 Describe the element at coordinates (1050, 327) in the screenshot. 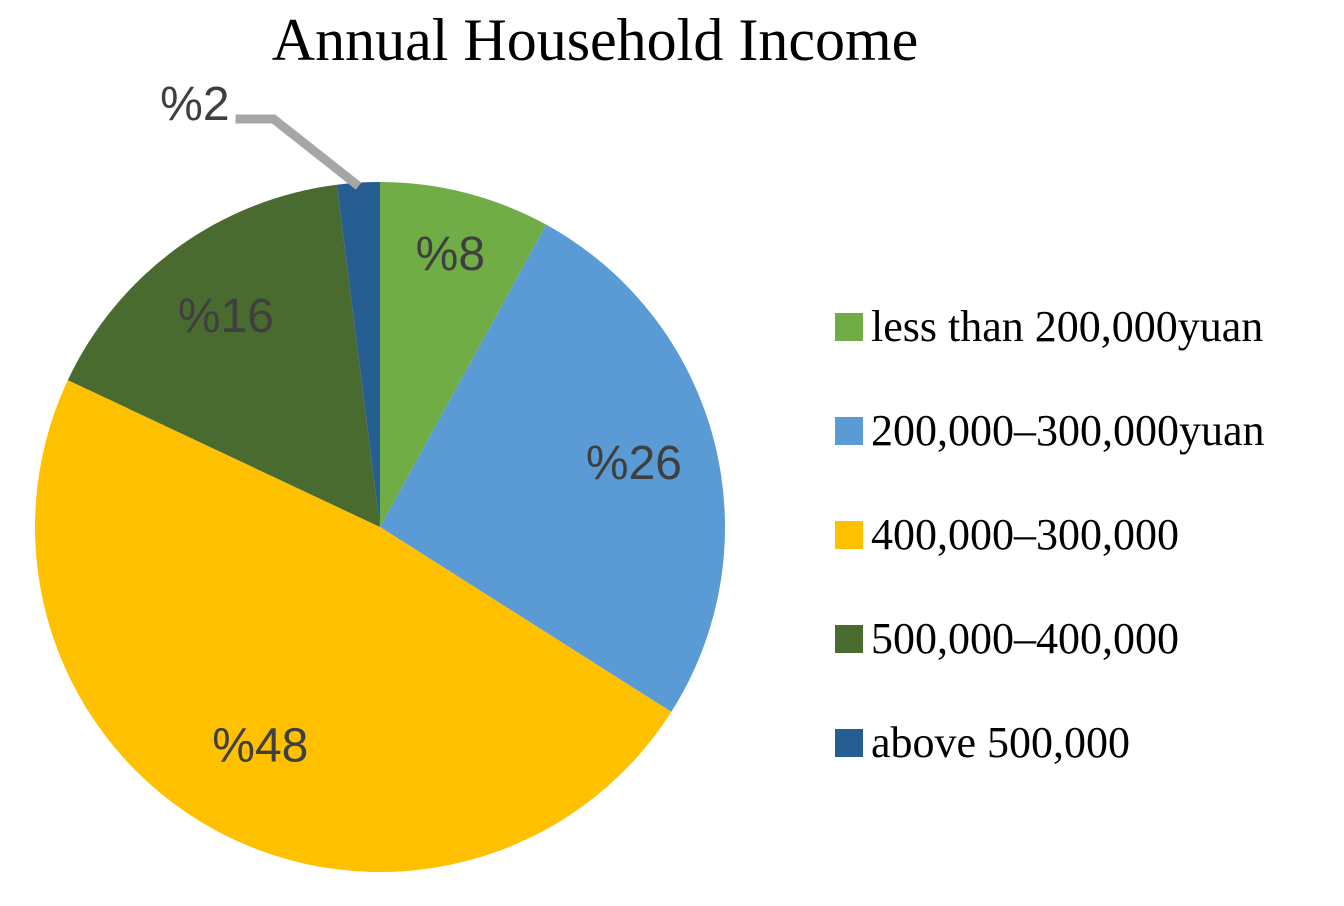

I see `legend-item-1: less than 200,000yuan` at that location.